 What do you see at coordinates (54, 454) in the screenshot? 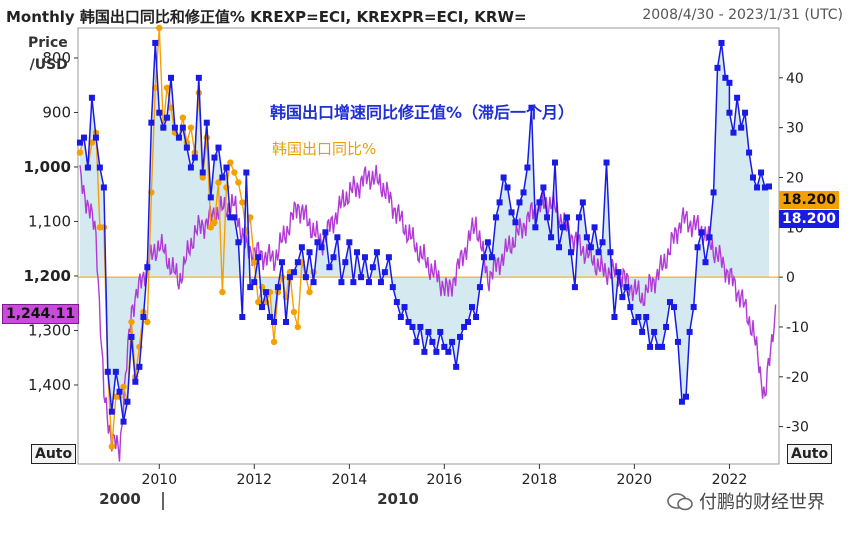
I see `auto-scale-left-button: Auto` at bounding box center [54, 454].